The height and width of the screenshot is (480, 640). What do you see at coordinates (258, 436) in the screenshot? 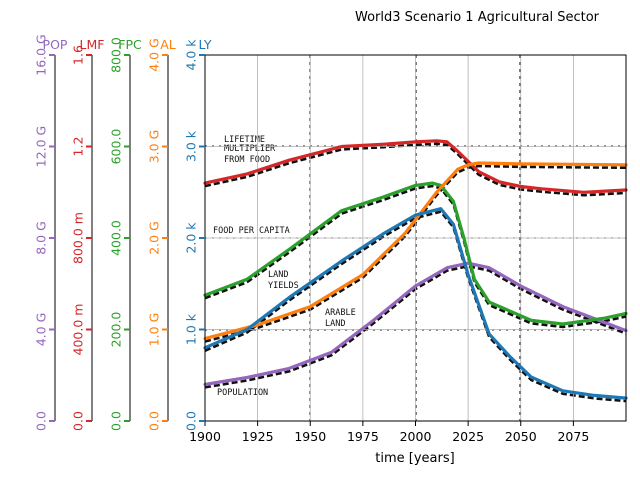
I see `x-tick-label: 1925` at bounding box center [258, 436].